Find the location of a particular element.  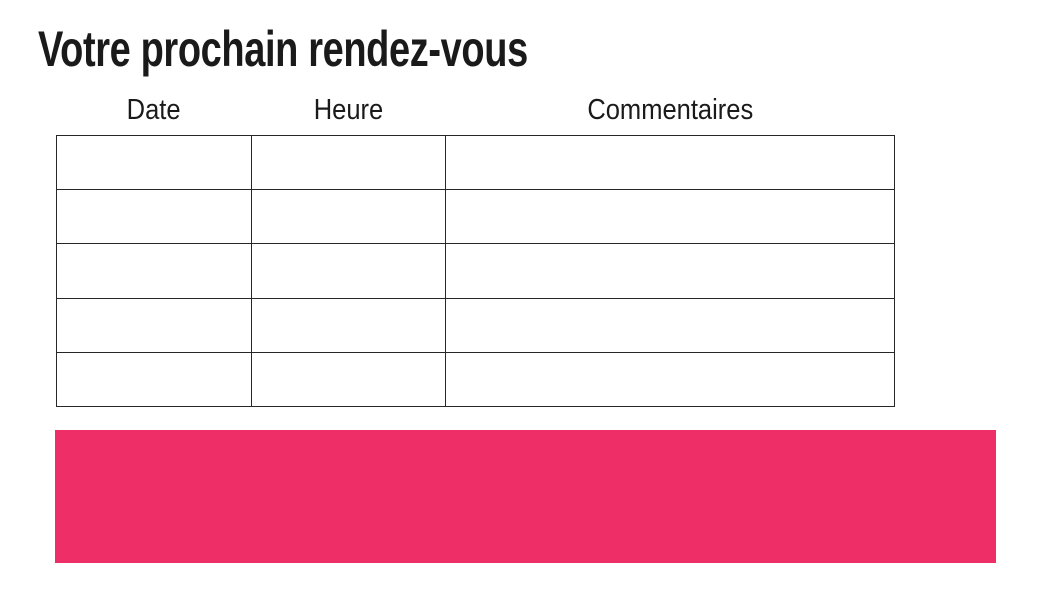

column-header-commentaires-label: Commentaires is located at coordinates (670, 109).